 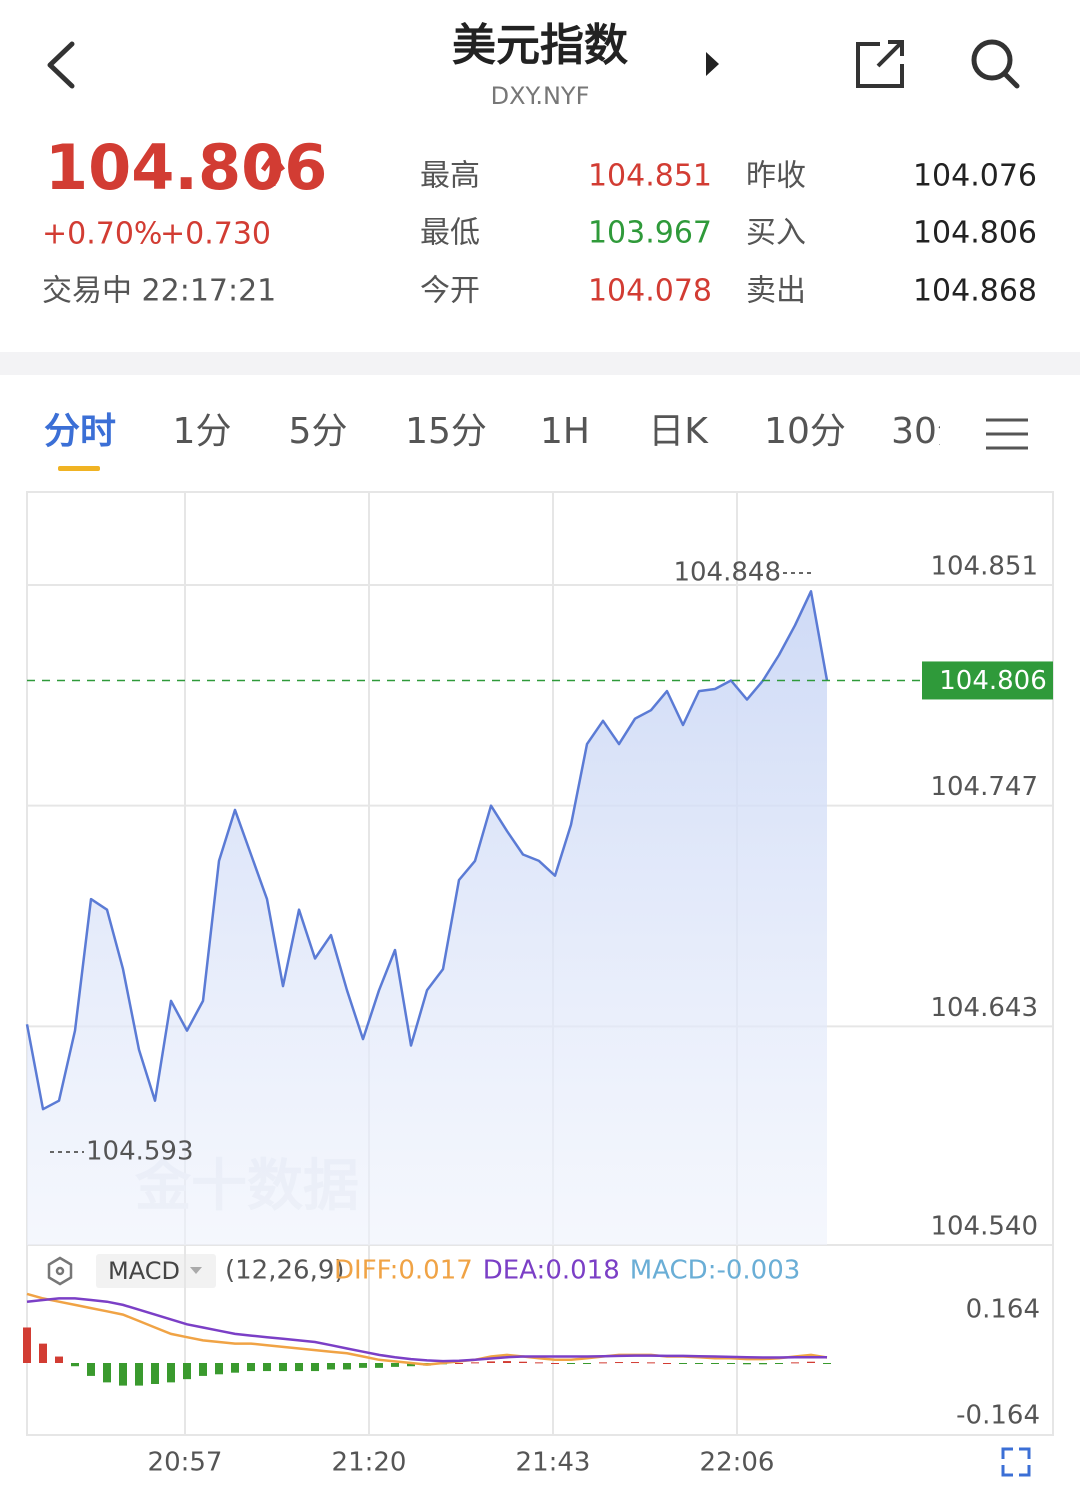 I want to click on tab: 日K, so click(x=678, y=431).